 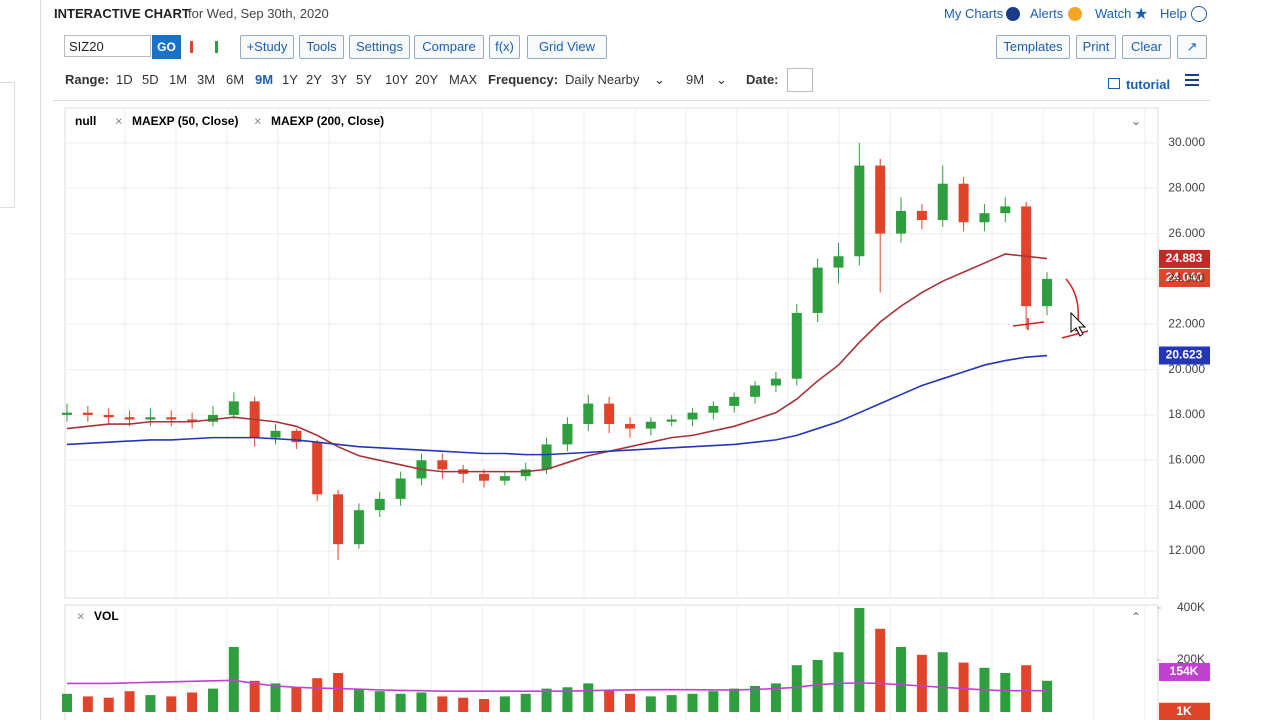 What do you see at coordinates (523, 79) in the screenshot?
I see `frequency-label: Frequency:` at bounding box center [523, 79].